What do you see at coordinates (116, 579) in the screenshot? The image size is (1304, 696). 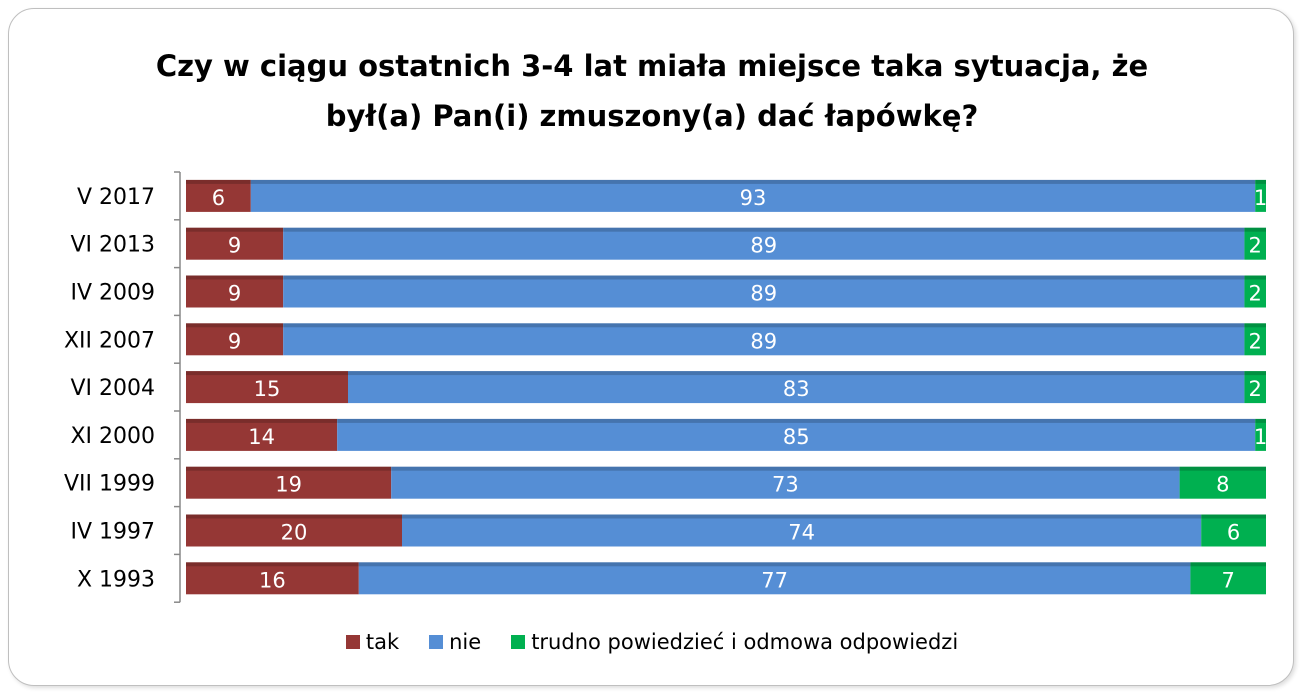 I see `y-tick-label: X 1993` at bounding box center [116, 579].